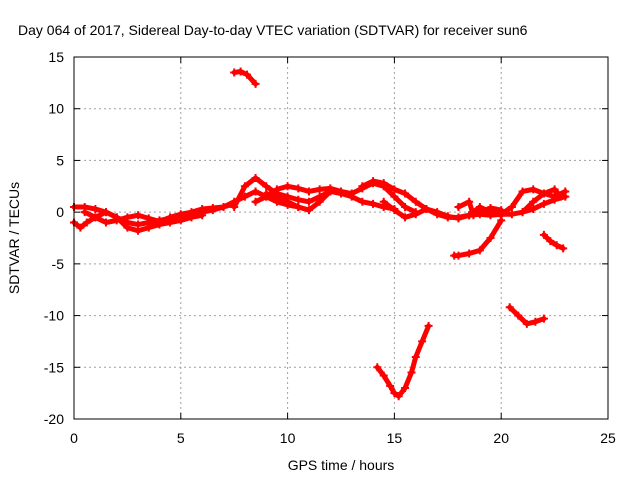 This screenshot has width=640, height=480. I want to click on x-tick-labels: 0 5 10 15 20 25, so click(343, 438).